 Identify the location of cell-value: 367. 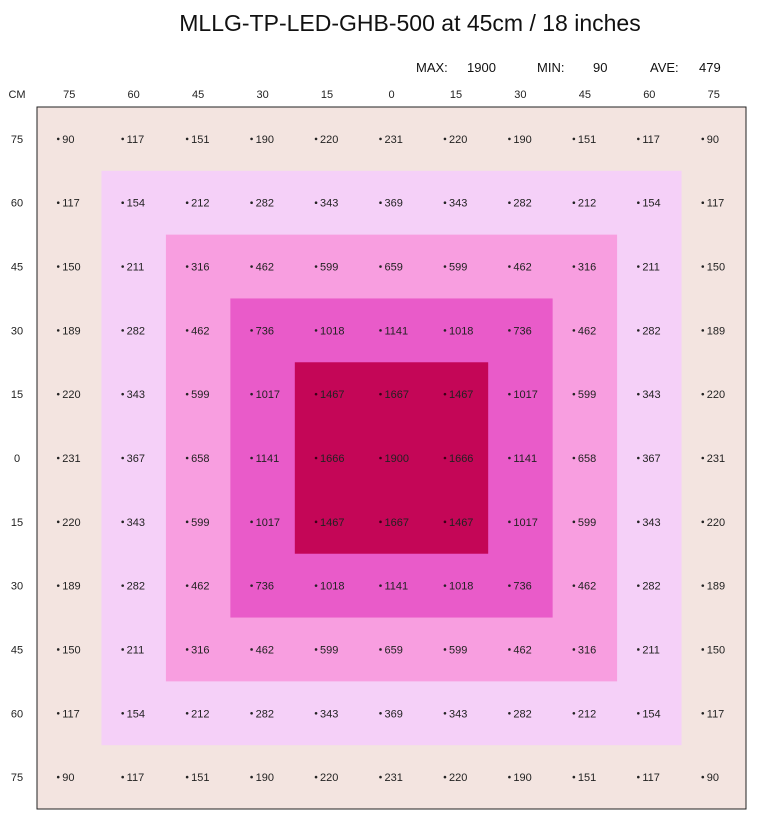
(651, 459).